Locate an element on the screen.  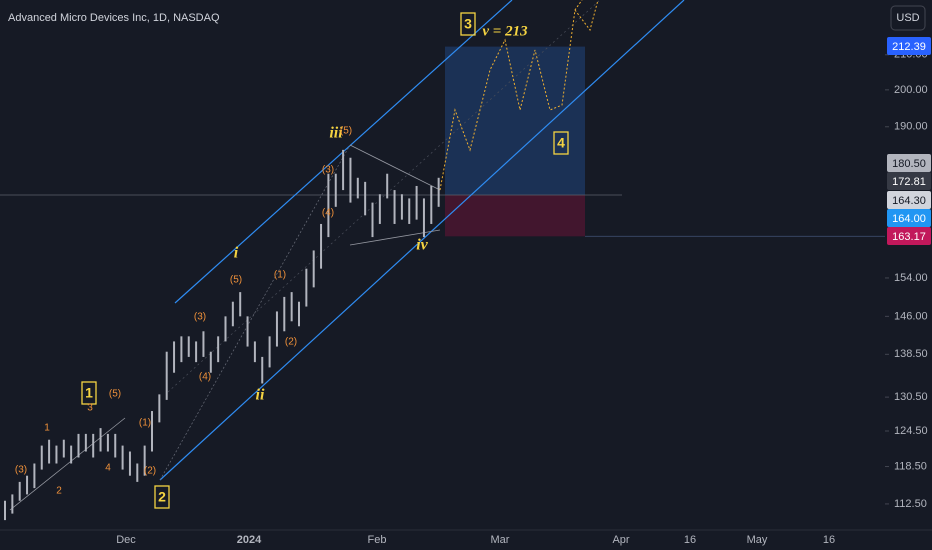
wave-label: ii is located at coordinates (260, 395).